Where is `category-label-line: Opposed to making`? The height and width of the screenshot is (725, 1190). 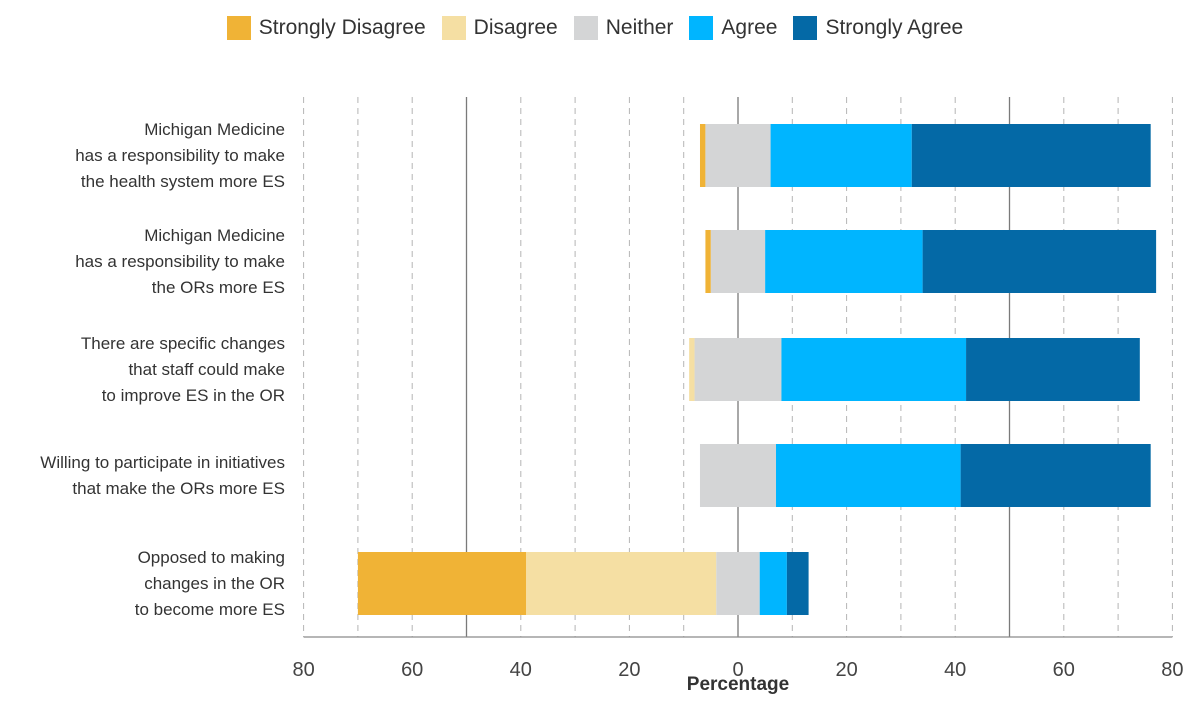 category-label-line: Opposed to making is located at coordinates (211, 557).